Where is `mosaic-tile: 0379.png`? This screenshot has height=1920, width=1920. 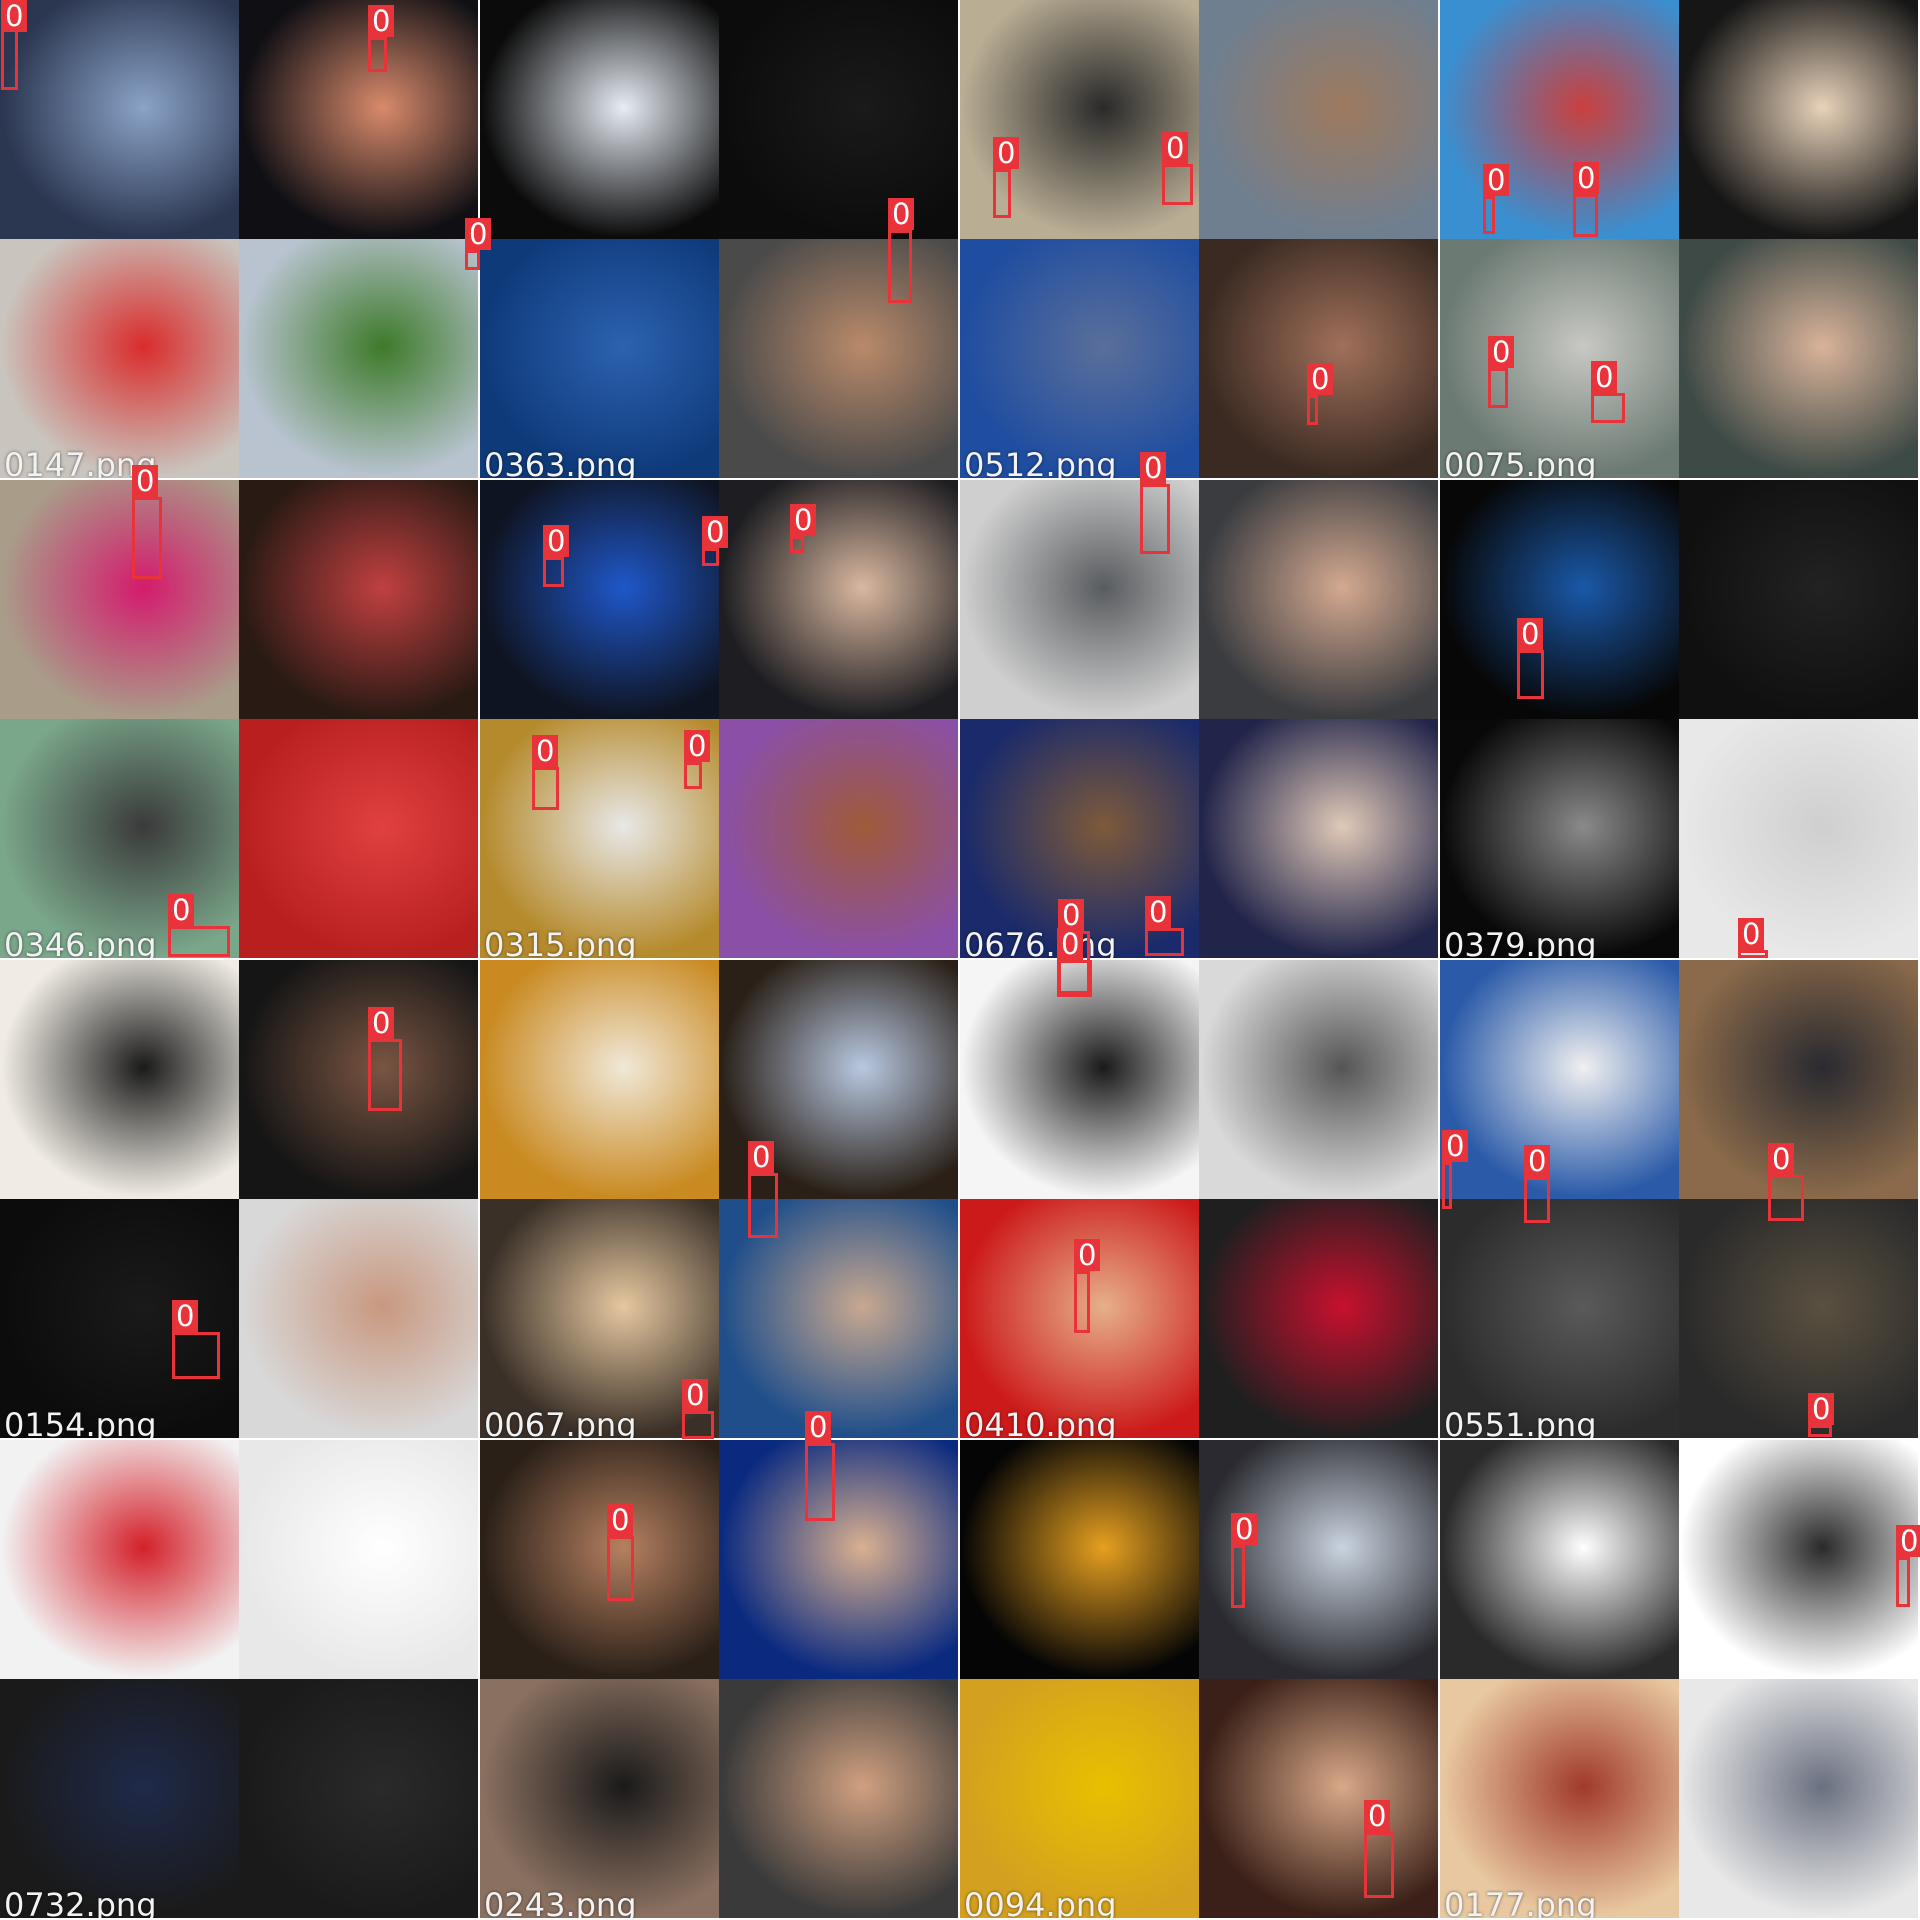
mosaic-tile: 0379.png is located at coordinates (1679, 719).